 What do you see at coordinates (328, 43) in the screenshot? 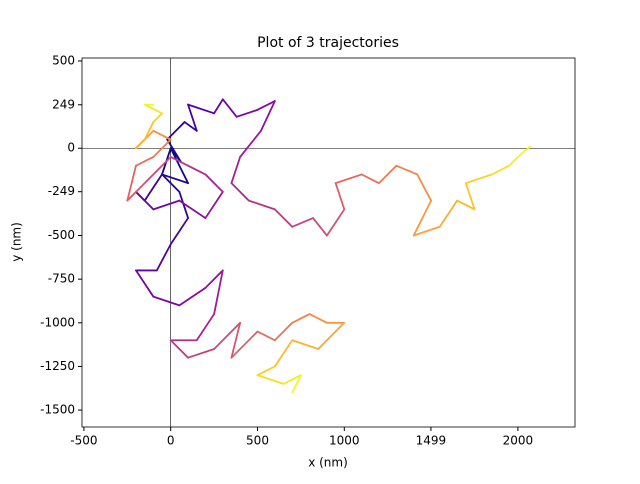
I see `chart-title: Plot of 3 trajectories` at bounding box center [328, 43].